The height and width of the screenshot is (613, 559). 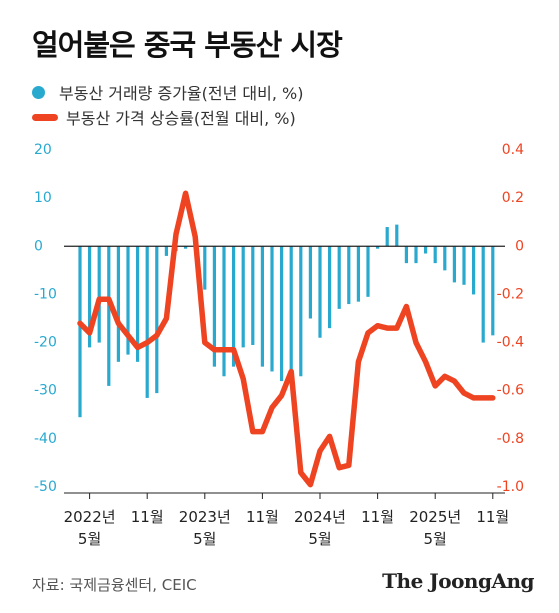 What do you see at coordinates (205, 517) in the screenshot?
I see `x-tick-label: 2023년` at bounding box center [205, 517].